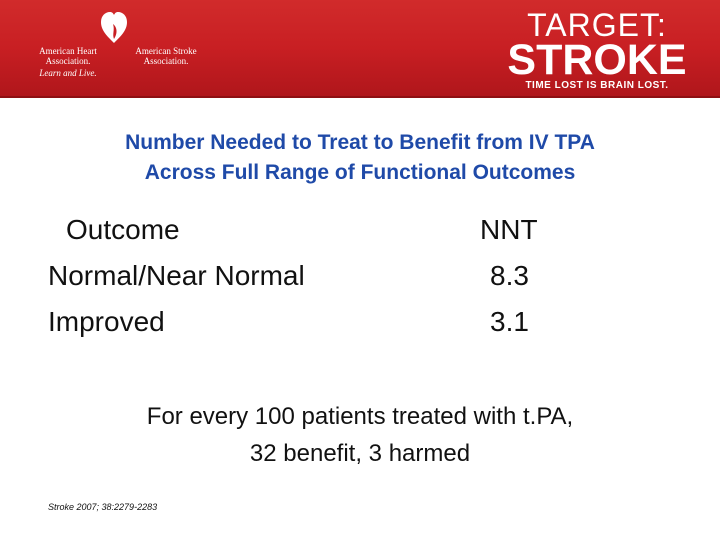 This screenshot has width=720, height=540. Describe the element at coordinates (166, 61) in the screenshot. I see `asa-name-line2: Association.` at that location.